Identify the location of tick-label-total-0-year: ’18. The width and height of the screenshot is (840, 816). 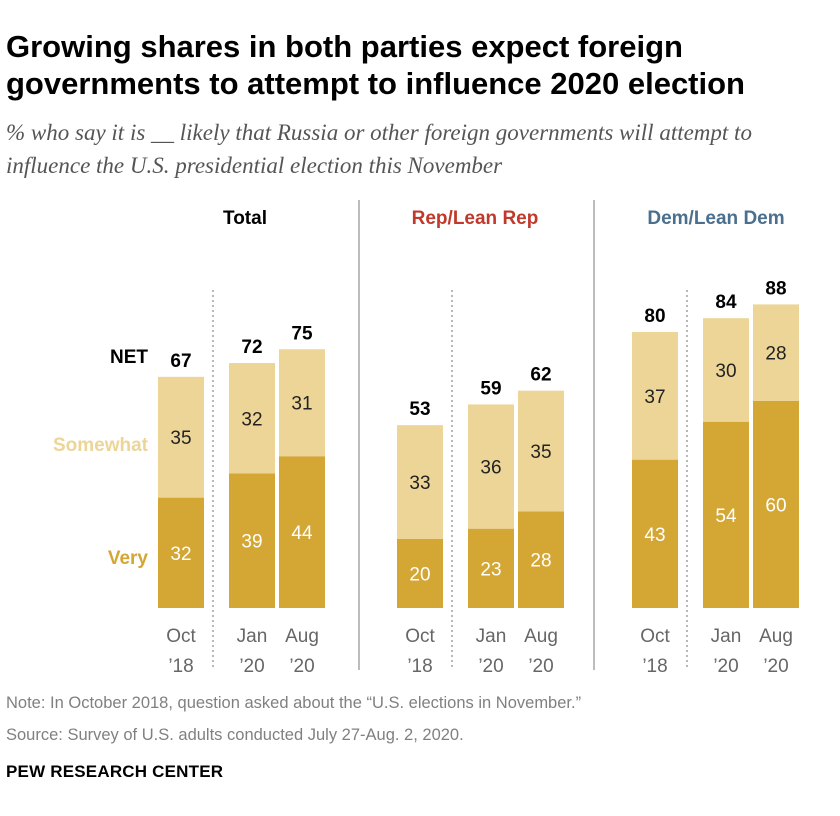
(180, 666).